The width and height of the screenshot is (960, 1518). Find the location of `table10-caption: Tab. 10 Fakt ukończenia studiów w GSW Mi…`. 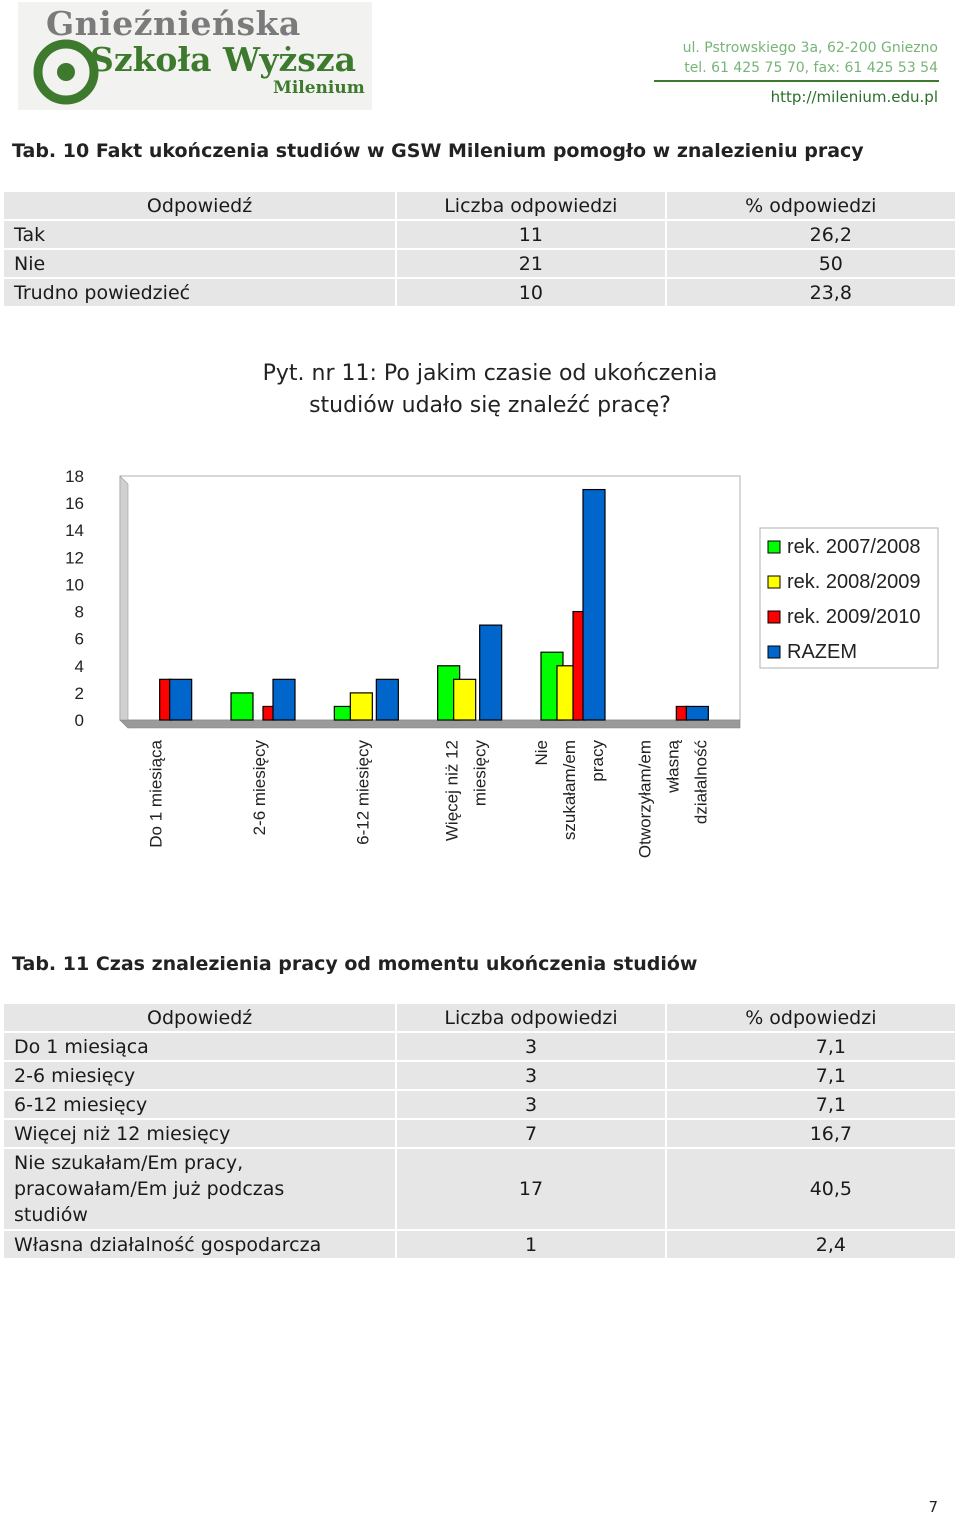

table10-caption: Tab. 10 Fakt ukończenia studiów w GSW Mi… is located at coordinates (438, 151).